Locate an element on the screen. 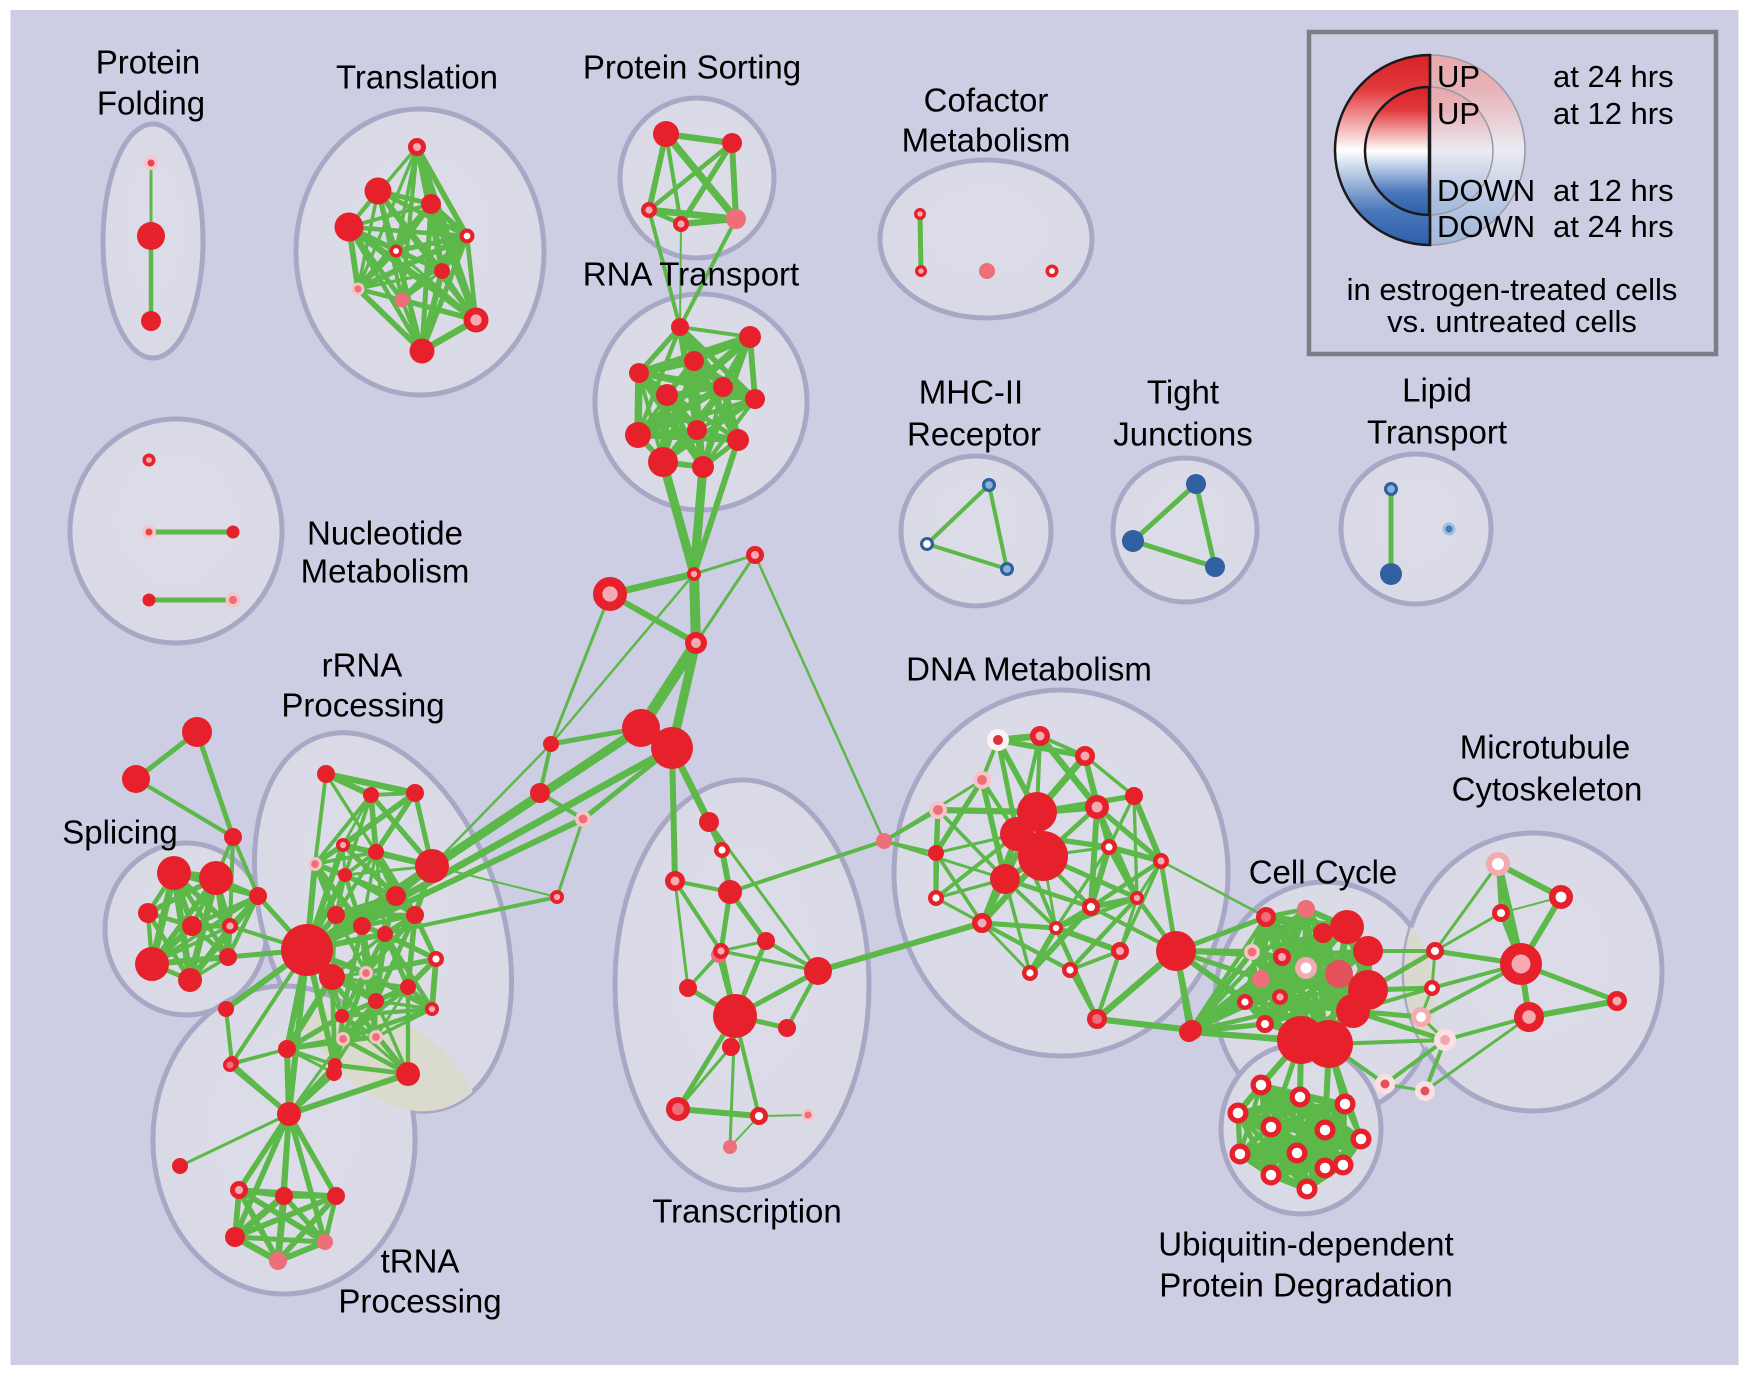 The width and height of the screenshot is (1750, 1381). svg-text: Tight is located at coordinates (1183, 392).